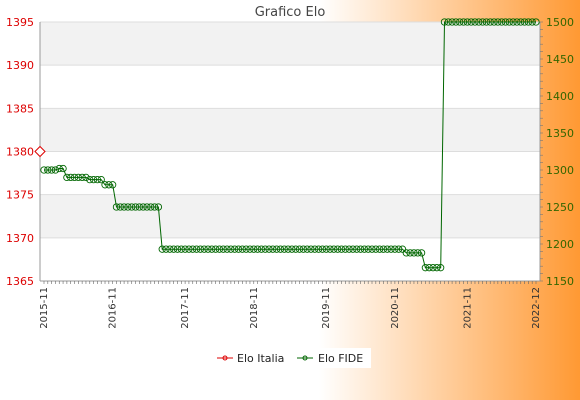 The height and width of the screenshot is (400, 580). What do you see at coordinates (20, 281) in the screenshot?
I see `left-tick-label: 1365` at bounding box center [20, 281].